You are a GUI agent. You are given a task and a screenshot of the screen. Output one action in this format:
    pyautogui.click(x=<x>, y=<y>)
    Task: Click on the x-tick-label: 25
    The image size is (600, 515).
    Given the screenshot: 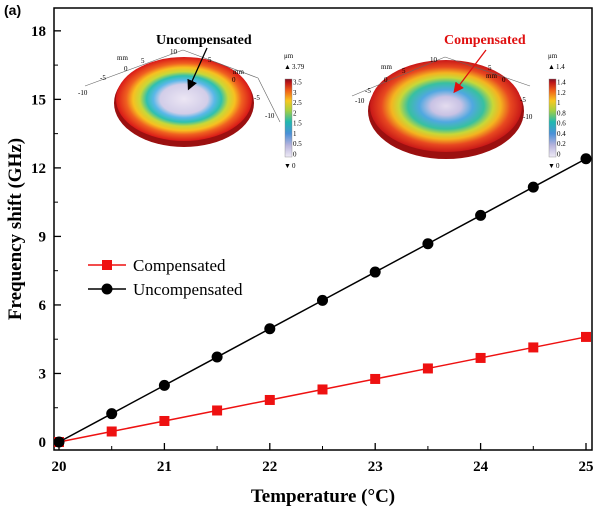 What is the action you would take?
    pyautogui.click(x=586, y=467)
    